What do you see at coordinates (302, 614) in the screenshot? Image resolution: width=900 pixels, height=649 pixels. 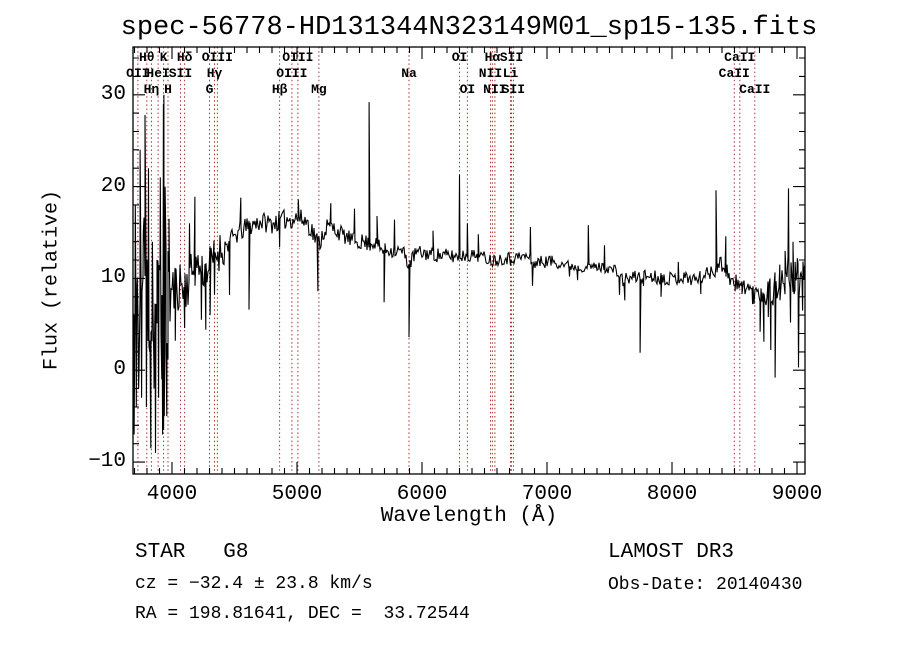 I see `ra-dec: RA = 198.81641, DEC = 33.72544` at bounding box center [302, 614].